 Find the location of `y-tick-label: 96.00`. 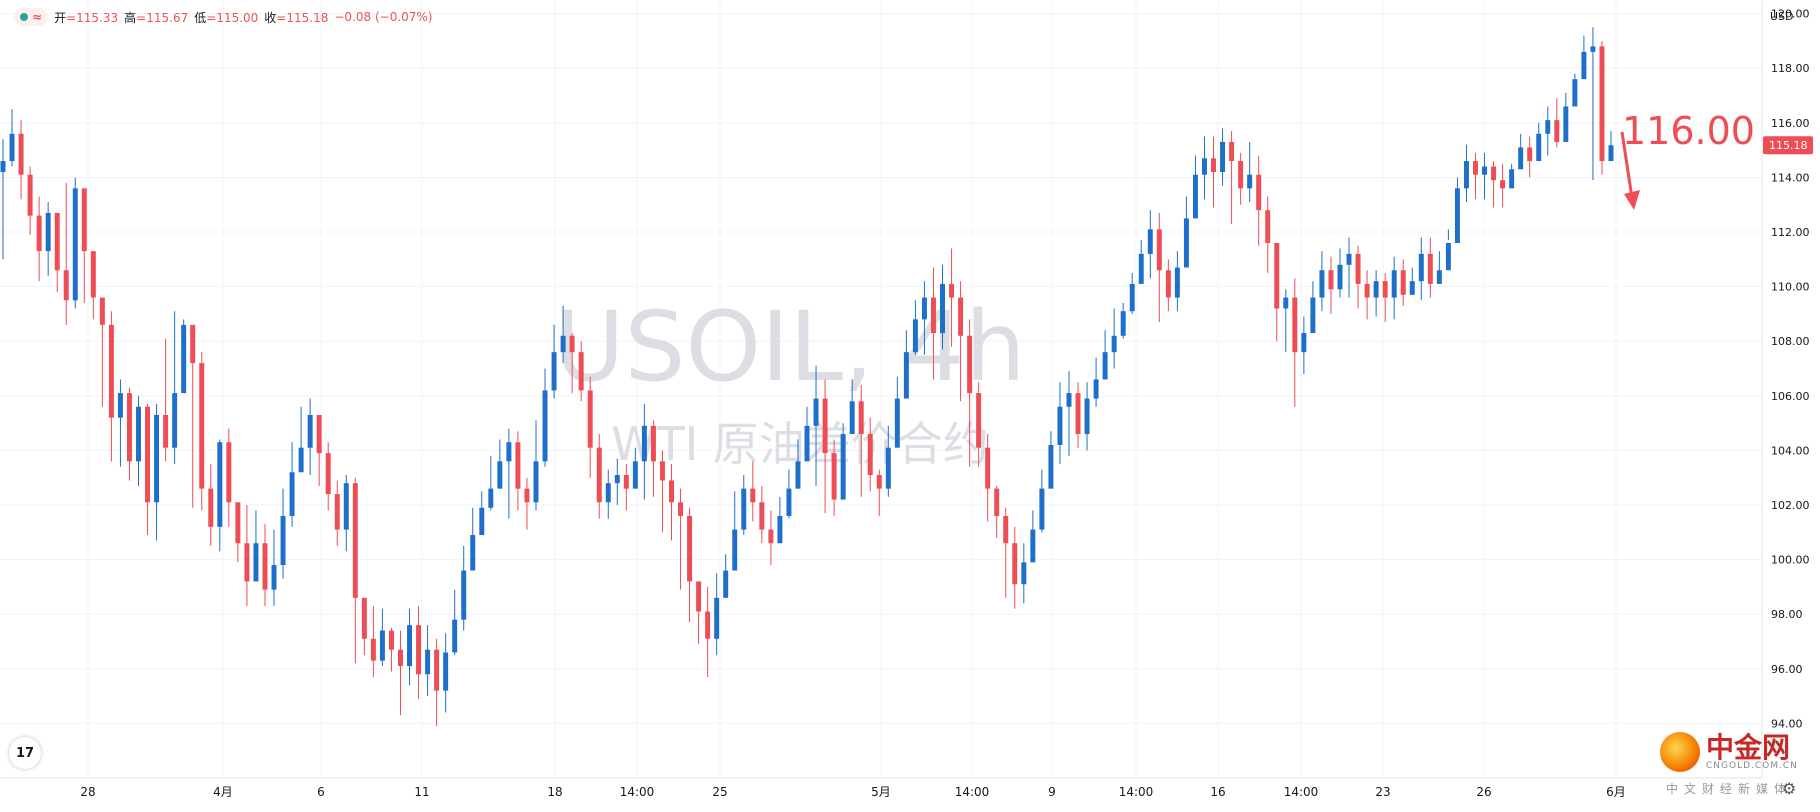

y-tick-label: 96.00 is located at coordinates (1787, 669).